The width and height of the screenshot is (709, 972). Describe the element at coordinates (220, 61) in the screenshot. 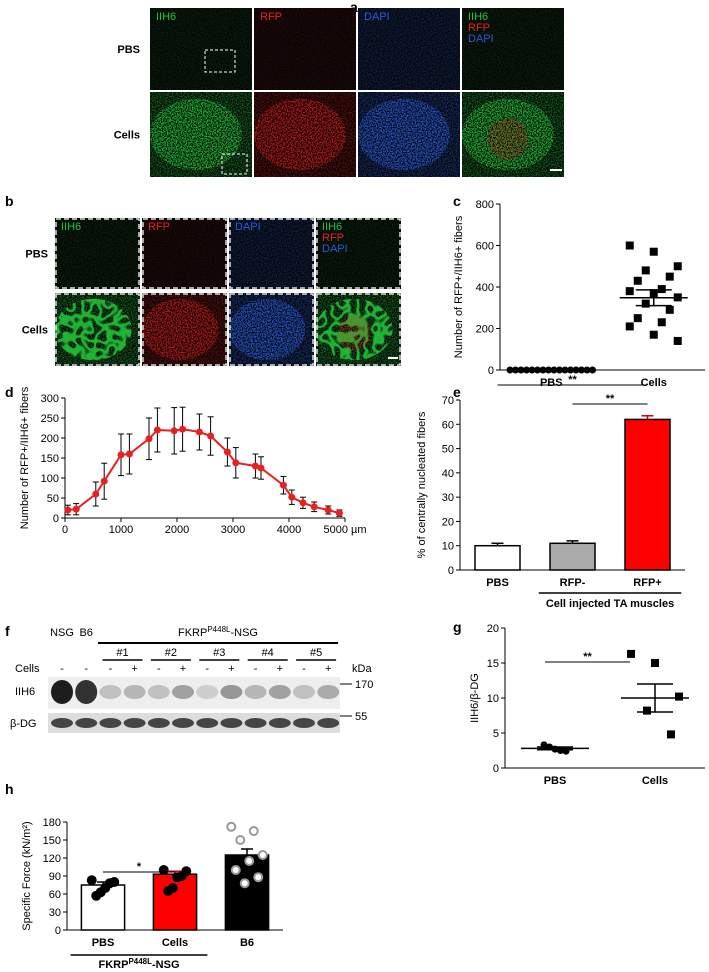

I see `inset-box` at that location.